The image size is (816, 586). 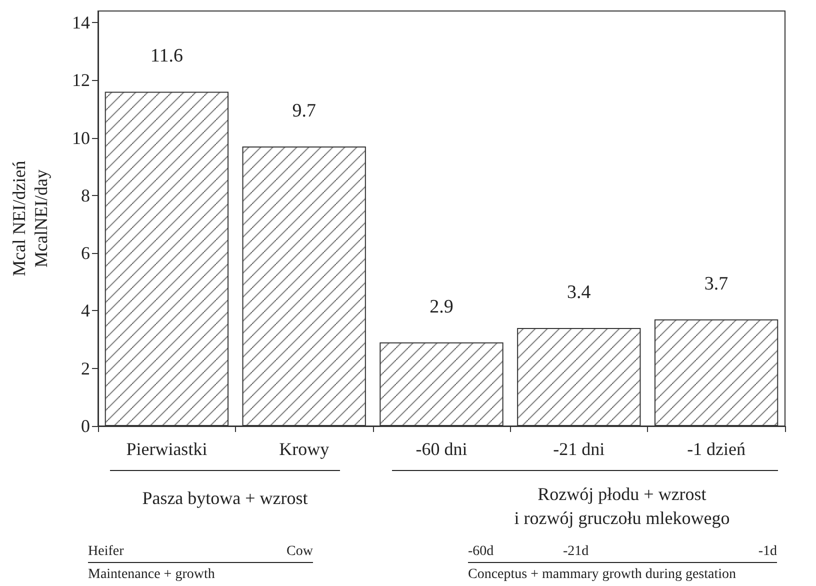 What do you see at coordinates (151, 575) in the screenshot?
I see `text: Maintenance + growth` at bounding box center [151, 575].